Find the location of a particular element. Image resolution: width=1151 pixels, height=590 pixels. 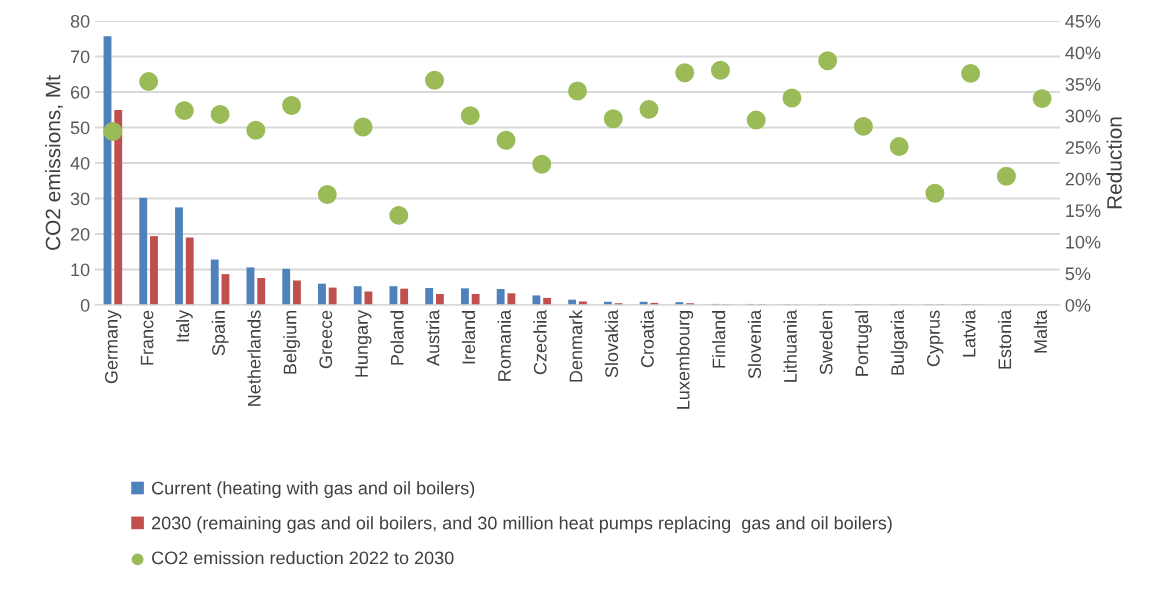

y2-tick-label: 20% is located at coordinates (1083, 179).